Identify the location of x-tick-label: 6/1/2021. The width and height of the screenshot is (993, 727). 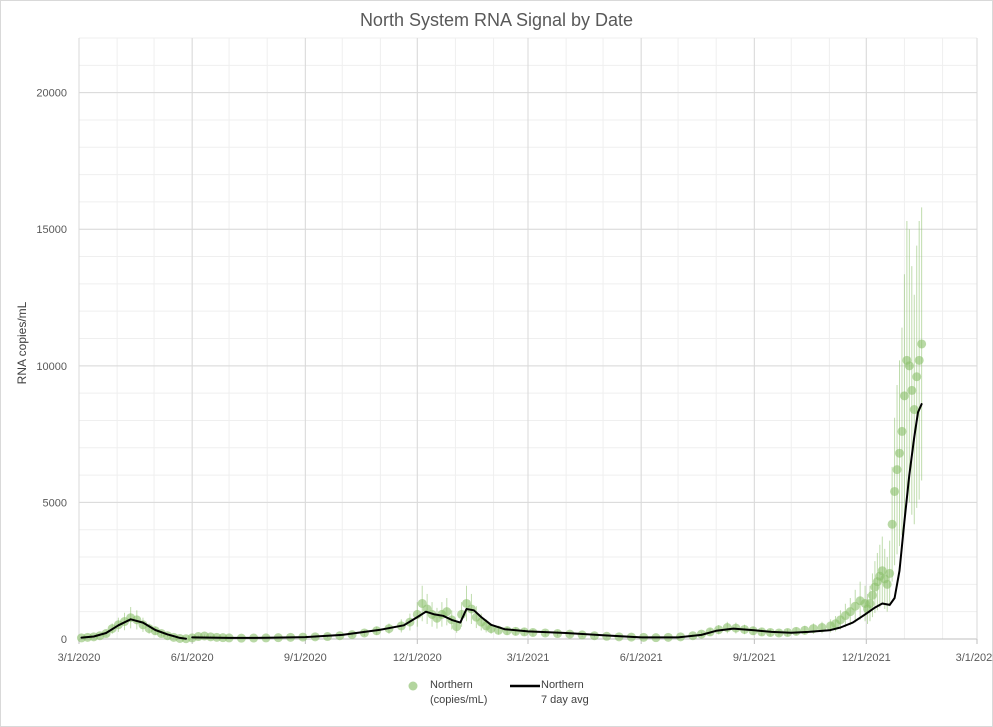
(641, 658).